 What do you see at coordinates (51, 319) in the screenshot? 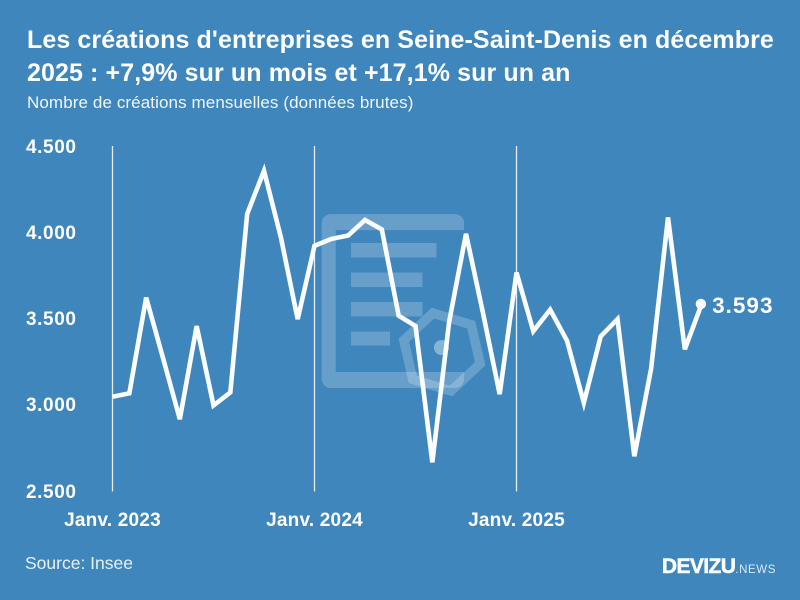
I see `y-tick-label: 3.500` at bounding box center [51, 319].